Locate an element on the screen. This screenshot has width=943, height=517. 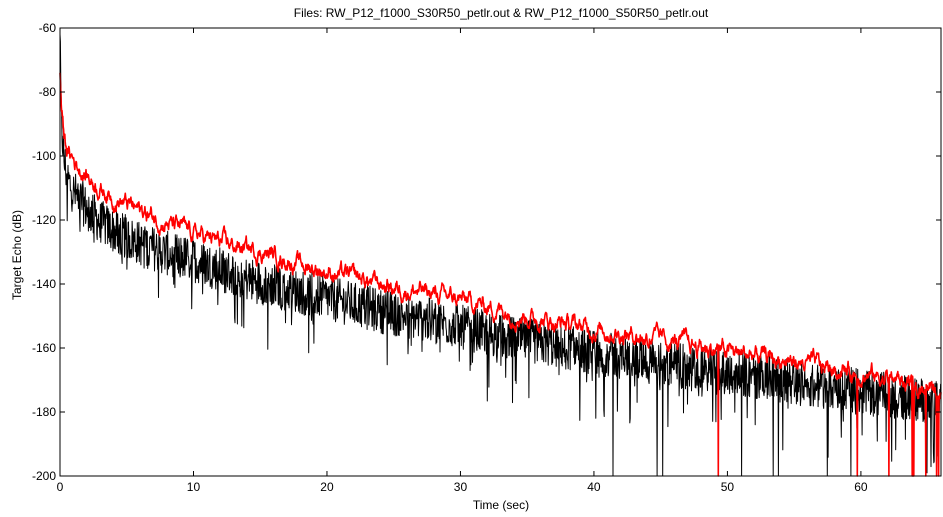
x-tick-label-40: 40 is located at coordinates (594, 487).